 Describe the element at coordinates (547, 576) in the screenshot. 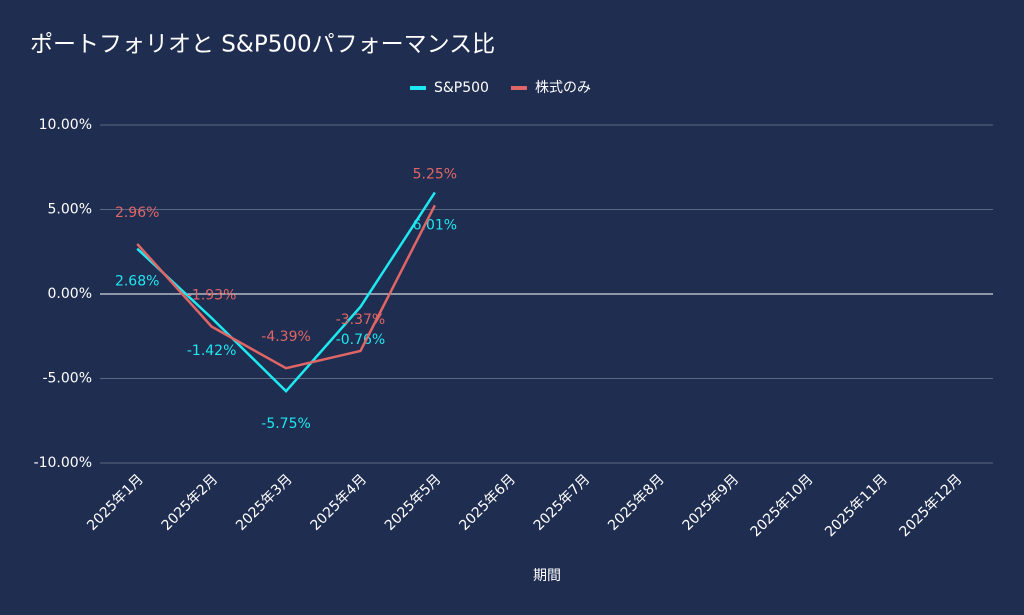

I see `x-axis-label: 期間` at that location.